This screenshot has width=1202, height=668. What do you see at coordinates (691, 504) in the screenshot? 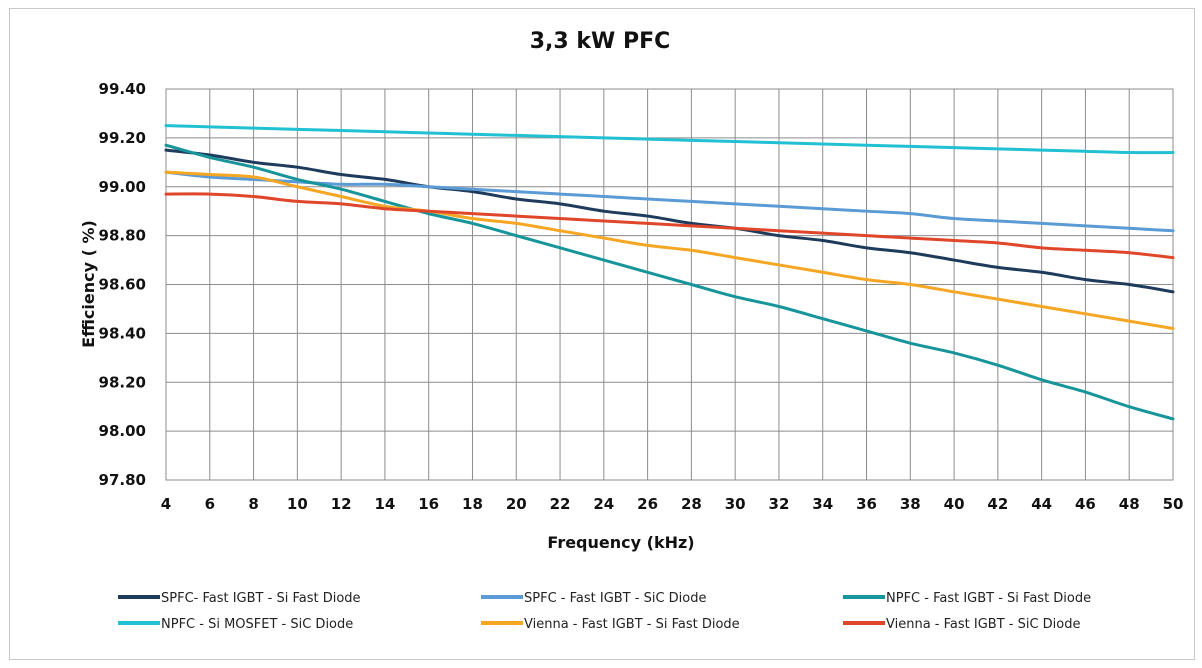
I see `x-tick-label: 28` at bounding box center [691, 504].